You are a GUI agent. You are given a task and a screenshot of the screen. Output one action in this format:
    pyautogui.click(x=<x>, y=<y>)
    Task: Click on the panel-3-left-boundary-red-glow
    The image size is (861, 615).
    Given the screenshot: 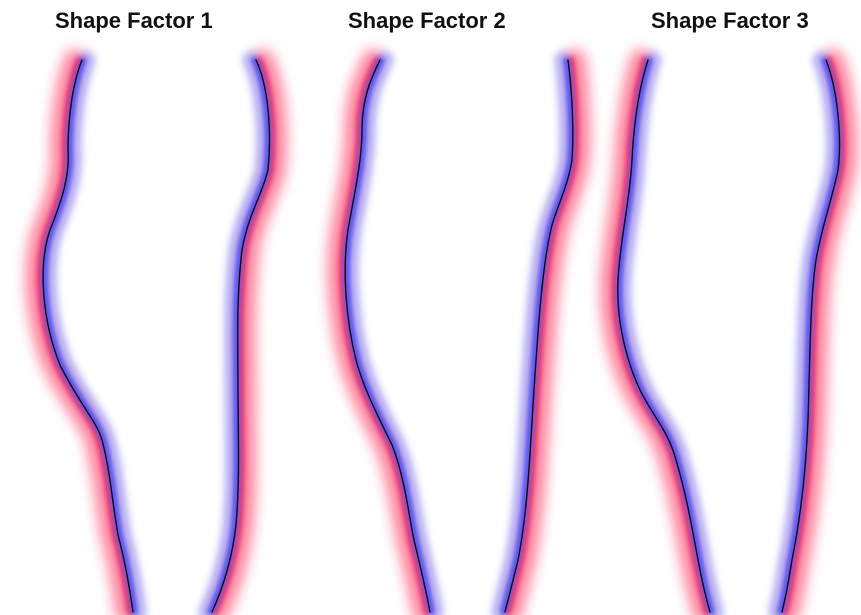 What is the action you would take?
    pyautogui.click(x=656, y=332)
    